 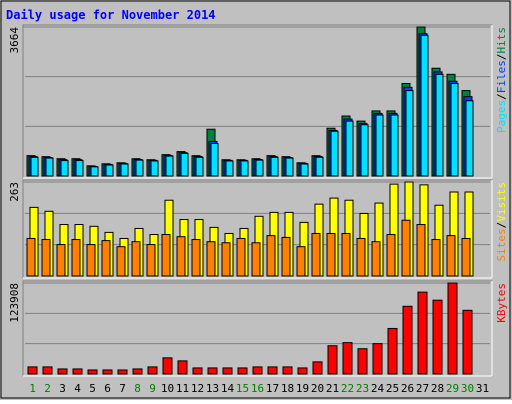 What do you see at coordinates (14, 303) in the screenshot?
I see `y-tick-label: 123908` at bounding box center [14, 303].